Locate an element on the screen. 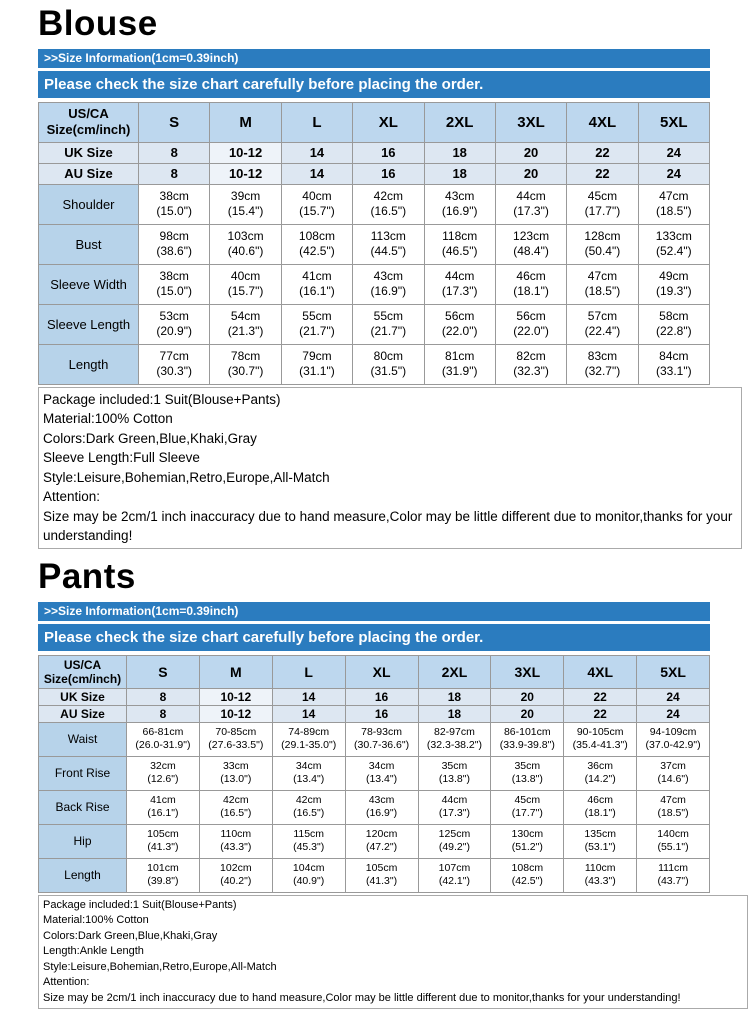 Image resolution: width=750 pixels, height=1009 pixels. size-value-cell: 79cm (31.1") is located at coordinates (316, 364).